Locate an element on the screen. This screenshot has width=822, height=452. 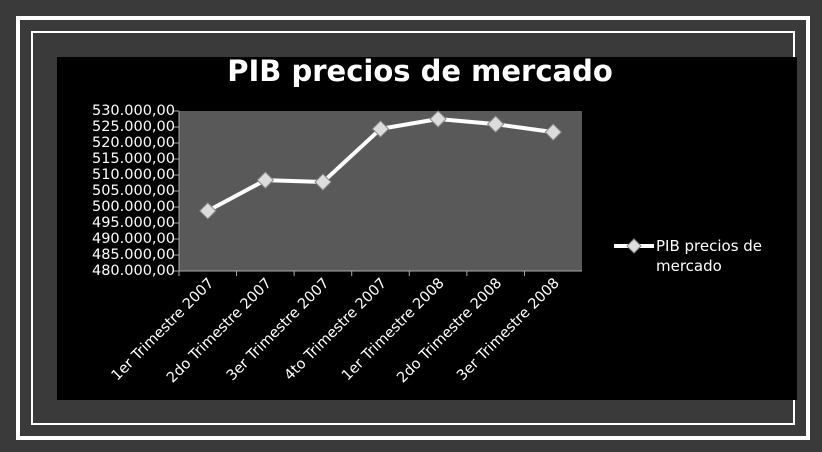
y-tick-label: 530.000,00 is located at coordinates (133, 111).